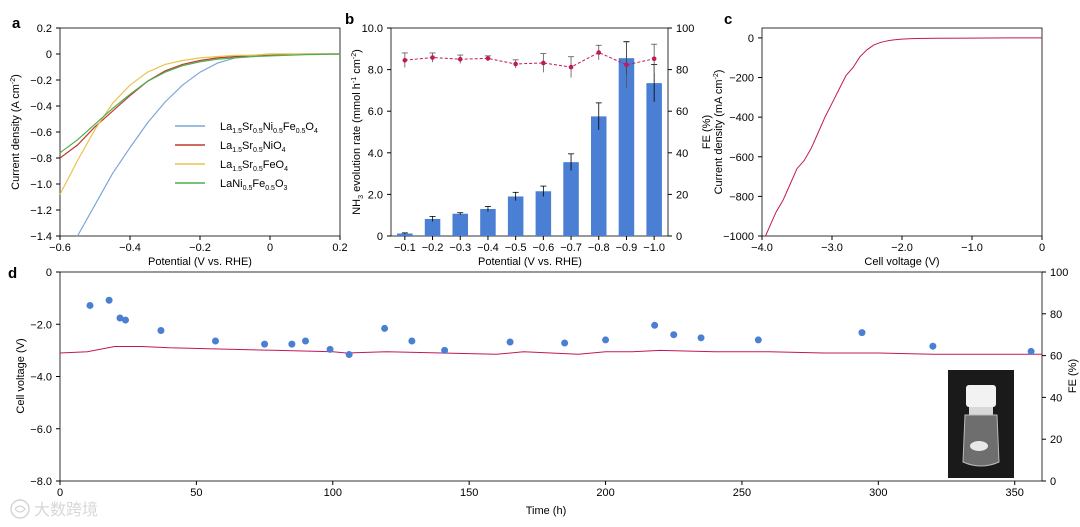  What do you see at coordinates (41, 378) in the screenshot?
I see `panel-d-ytick-label: −4.0` at bounding box center [41, 378].